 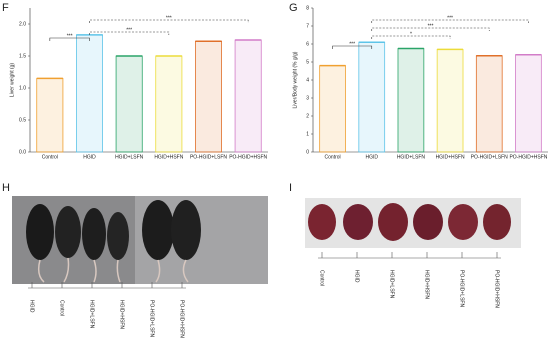 I want to click on y-tick-label: 2, so click(x=307, y=116).